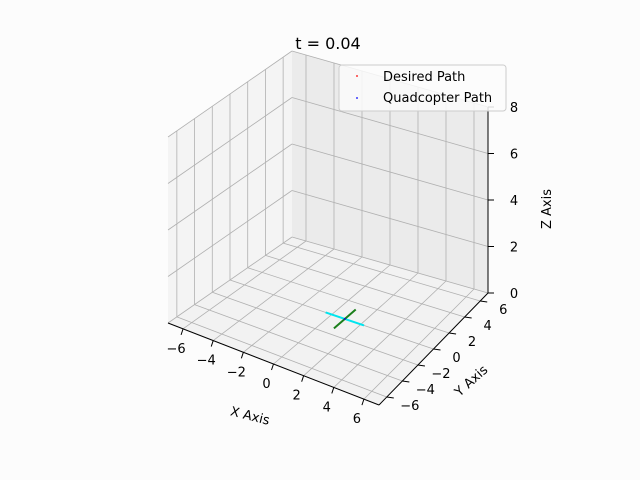  I want to click on z-tick-label: 4, so click(514, 201).